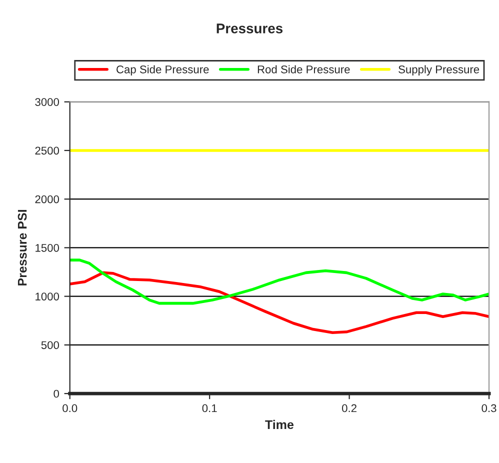 Image resolution: width=499 pixels, height=463 pixels. What do you see at coordinates (349, 408) in the screenshot?
I see `x-tick-label: 0.2` at bounding box center [349, 408].